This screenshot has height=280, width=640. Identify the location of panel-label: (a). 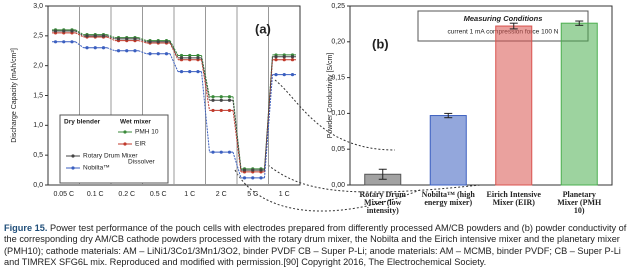
(263, 28).